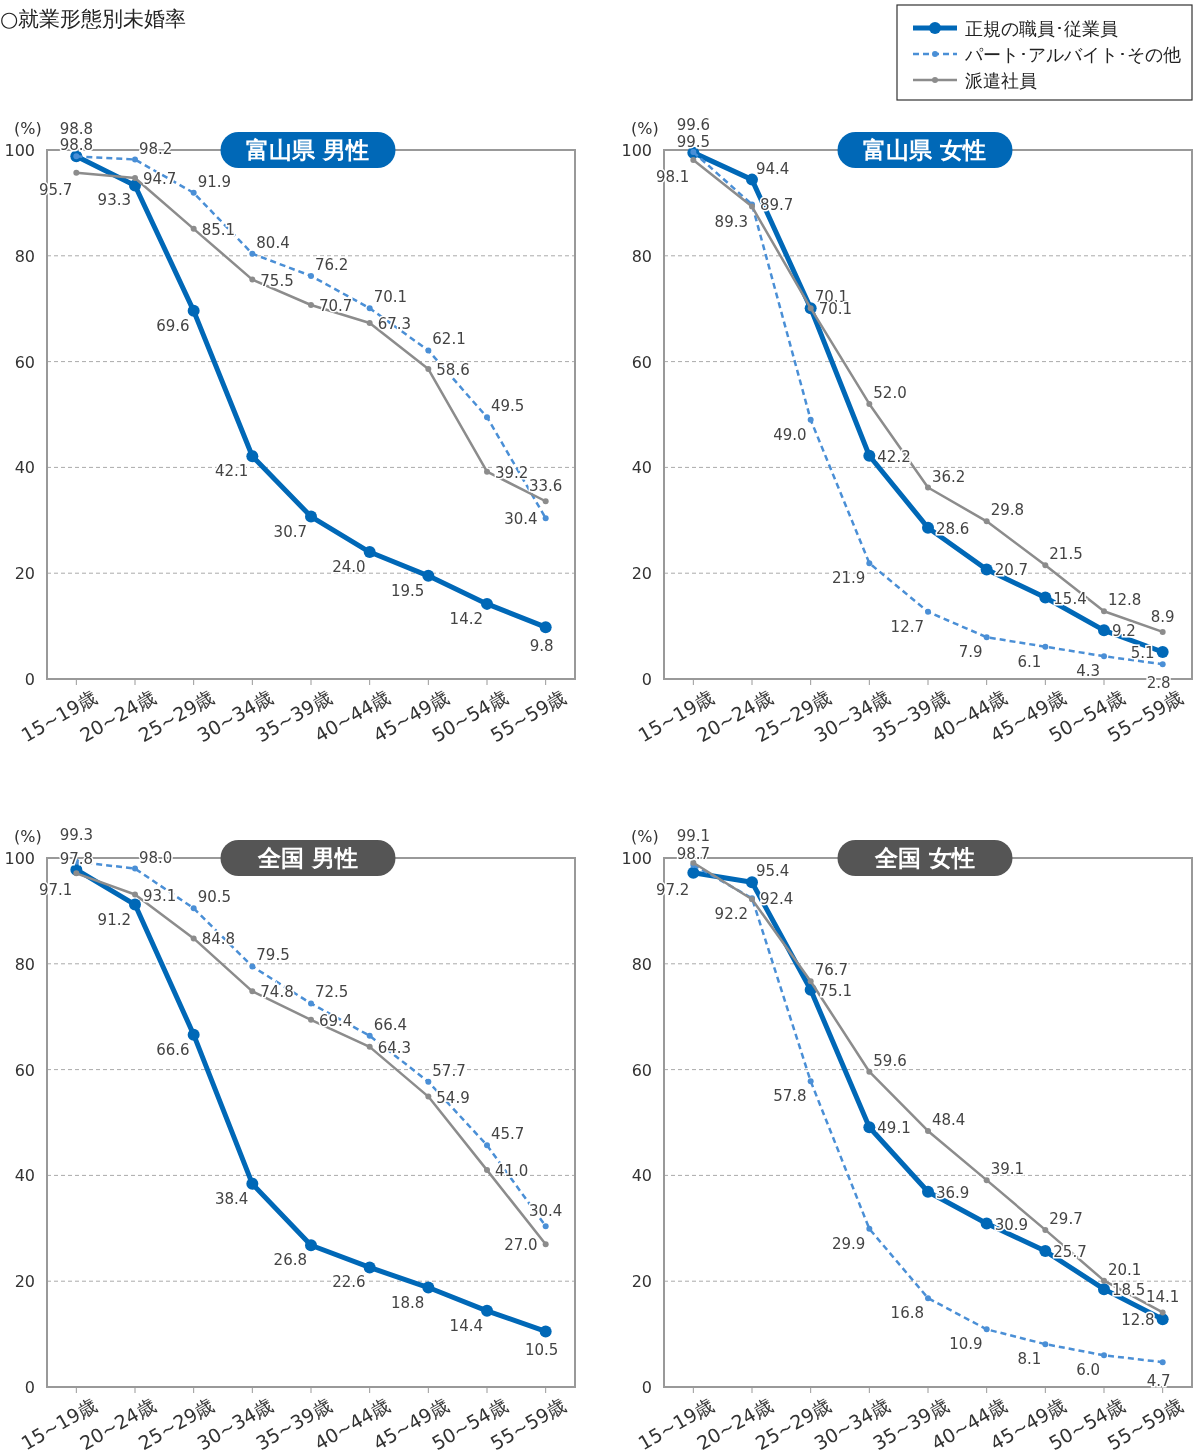 This screenshot has width=1197, height=1455. I want to click on data-label: 70.1, so click(390, 297).